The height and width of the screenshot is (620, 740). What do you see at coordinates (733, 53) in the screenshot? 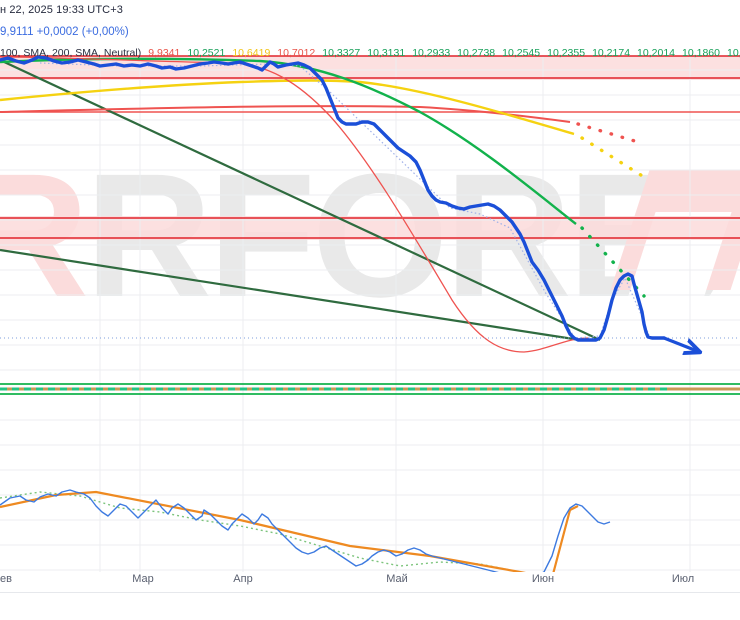
I see `legend-value: 10,1711` at bounding box center [733, 53].